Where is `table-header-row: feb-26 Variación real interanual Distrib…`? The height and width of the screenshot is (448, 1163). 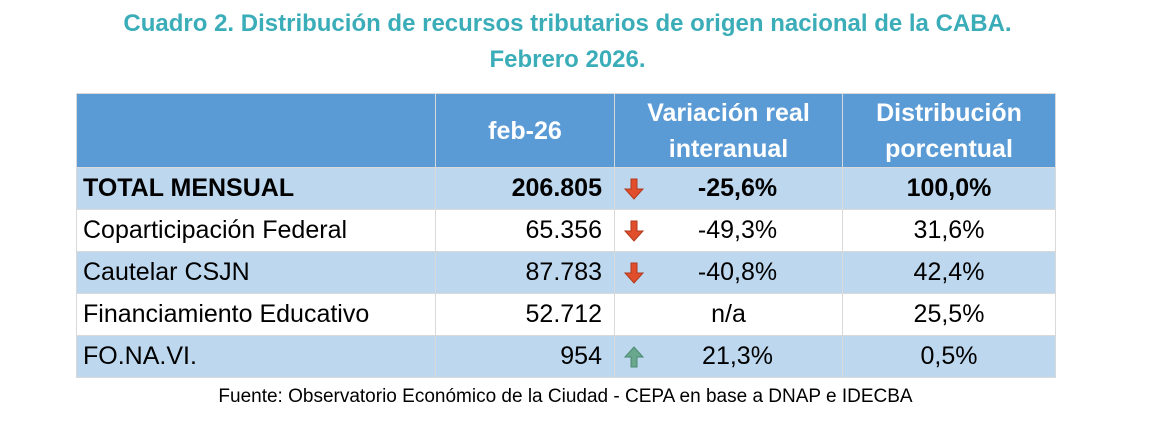
table-header-row: feb-26 Variación real interanual Distrib… is located at coordinates (566, 130).